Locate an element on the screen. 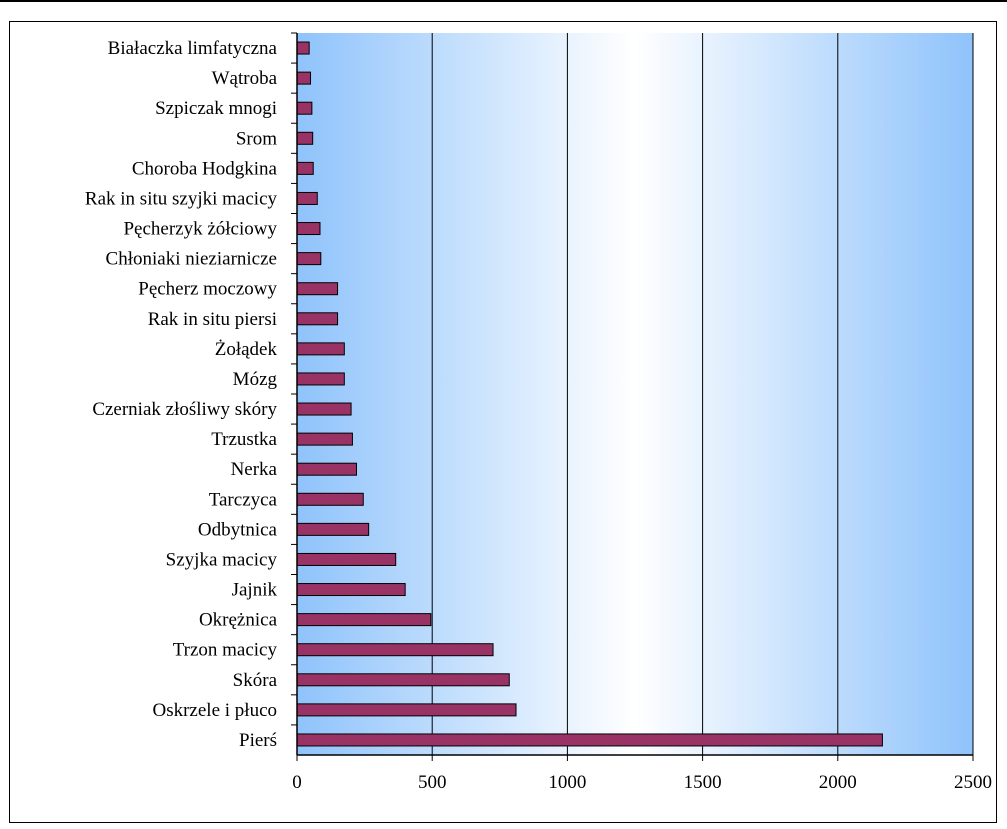 This screenshot has width=1007, height=829. category-label: Odbytnica is located at coordinates (238, 529).